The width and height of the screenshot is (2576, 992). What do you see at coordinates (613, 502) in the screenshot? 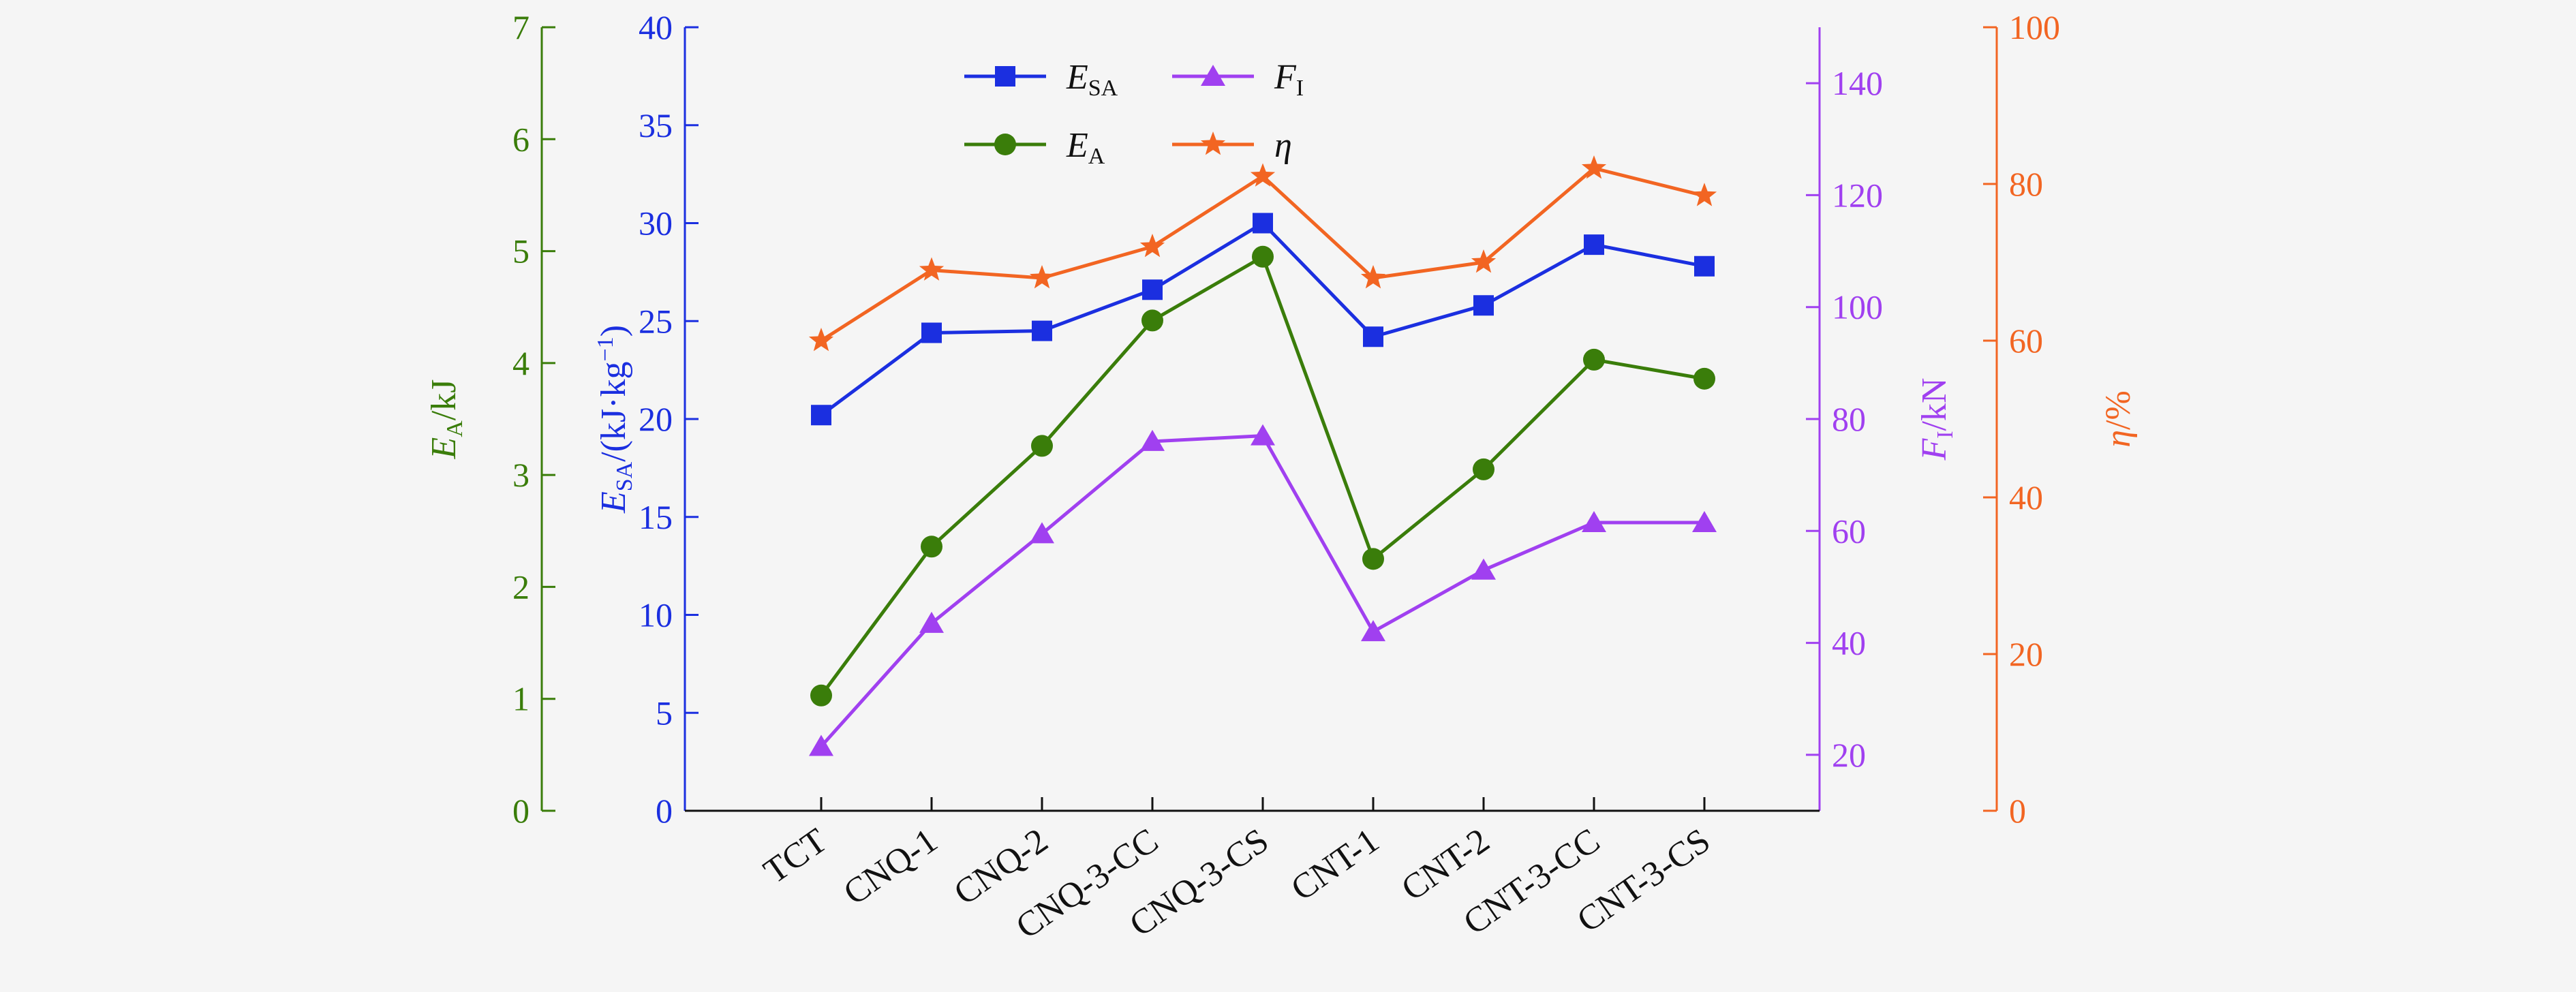
I see `esa-axis-title-symbol: E` at bounding box center [613, 502].